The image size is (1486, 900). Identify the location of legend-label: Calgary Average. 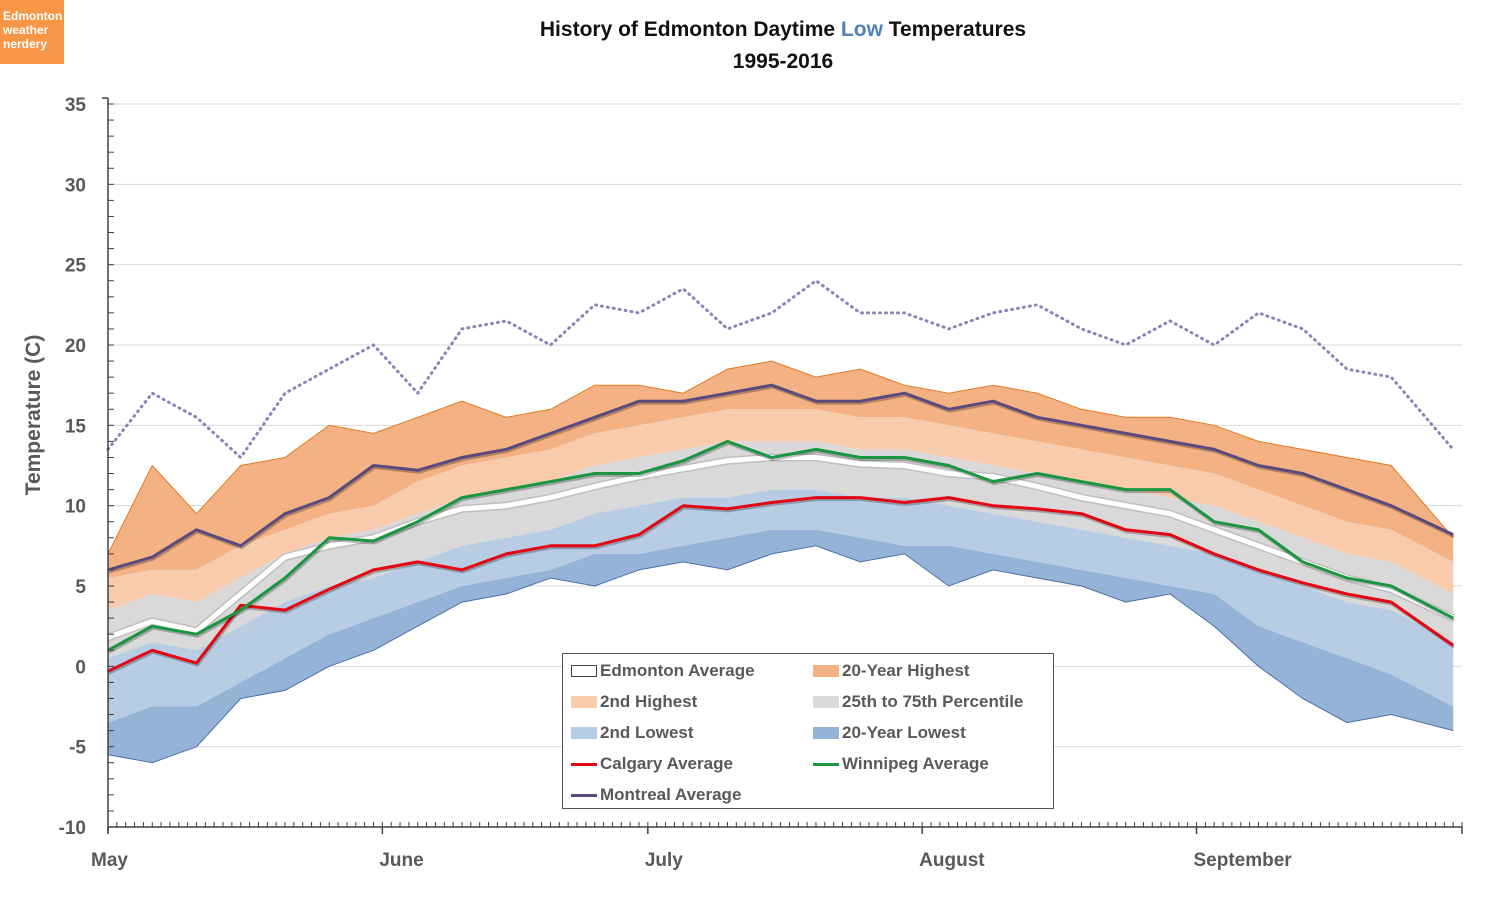
(666, 763).